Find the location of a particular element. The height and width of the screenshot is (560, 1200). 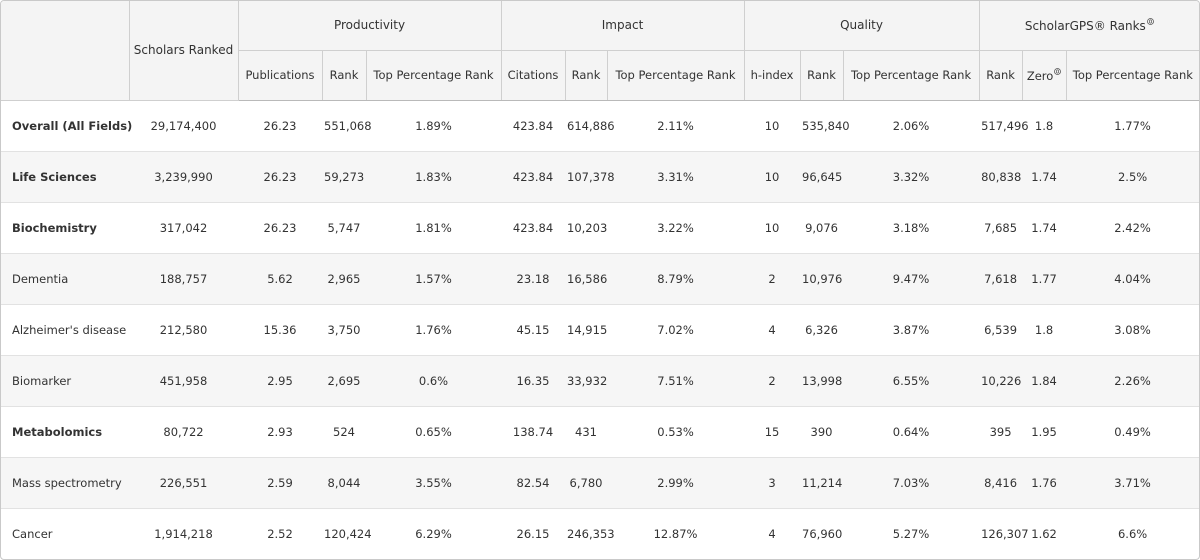

metric-cell: 9.47% is located at coordinates (911, 279).